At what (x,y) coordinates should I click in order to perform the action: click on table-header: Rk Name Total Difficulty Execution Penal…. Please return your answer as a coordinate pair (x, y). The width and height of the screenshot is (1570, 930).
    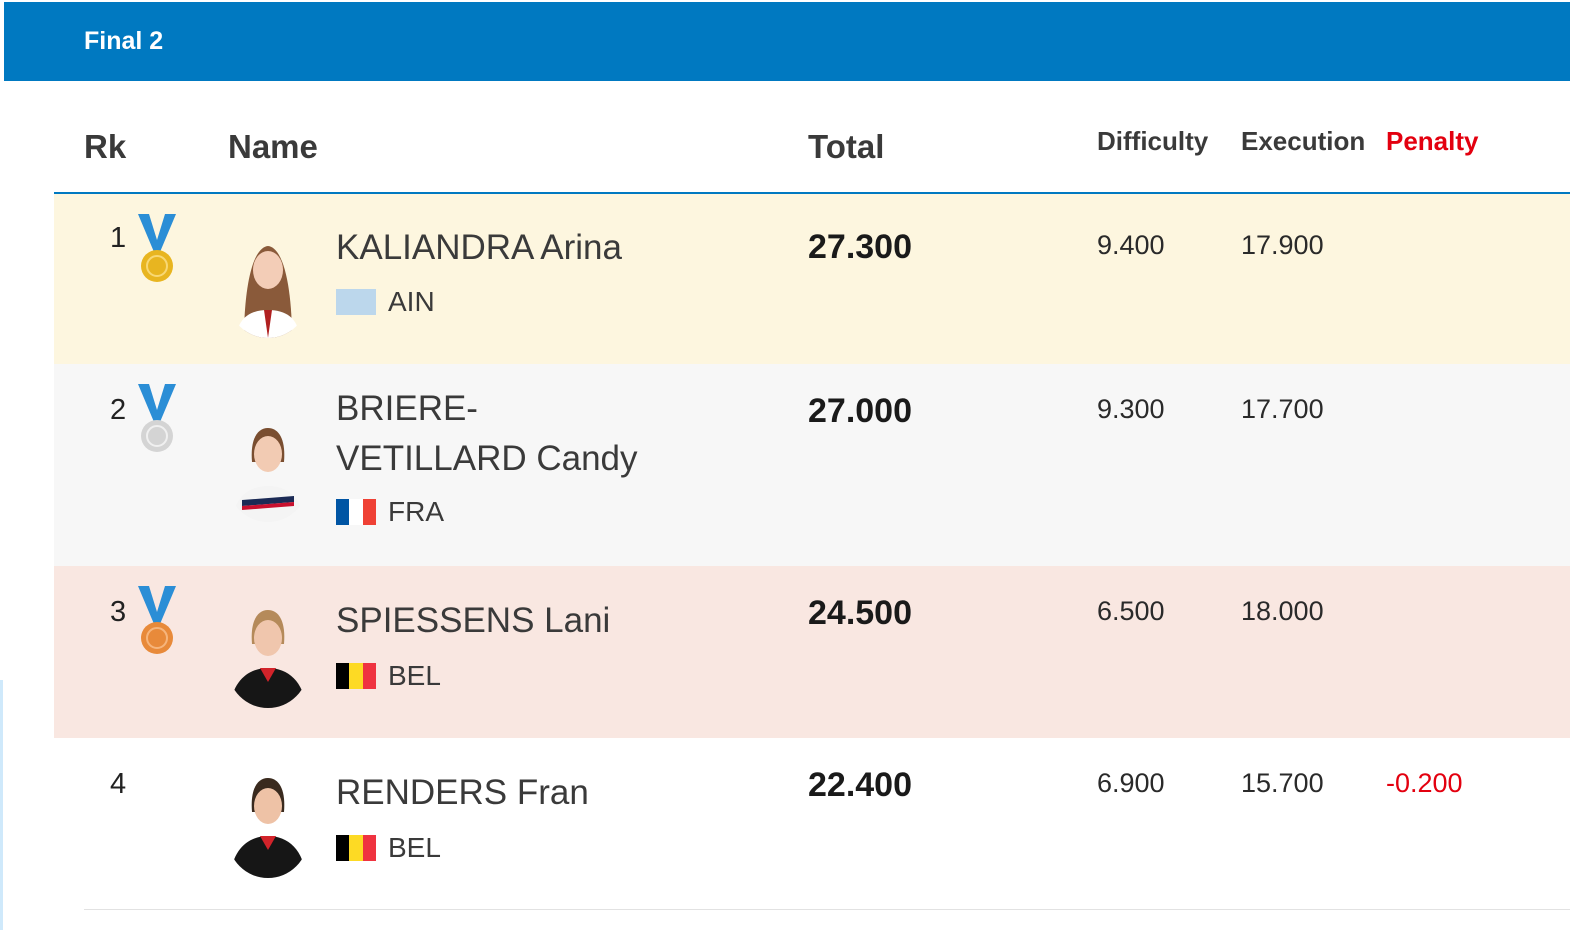
    Looking at the image, I should click on (812, 138).